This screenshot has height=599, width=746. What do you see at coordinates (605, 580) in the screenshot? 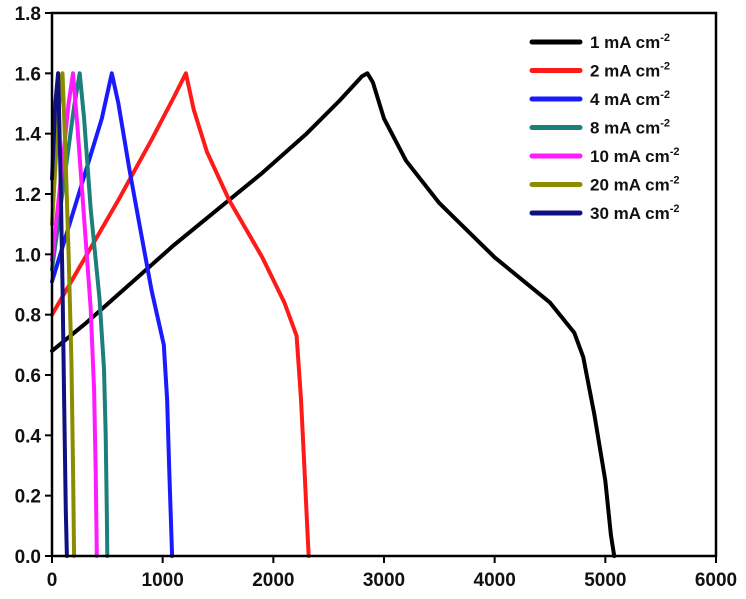
I see `x-tick-label: 5000` at bounding box center [605, 580].